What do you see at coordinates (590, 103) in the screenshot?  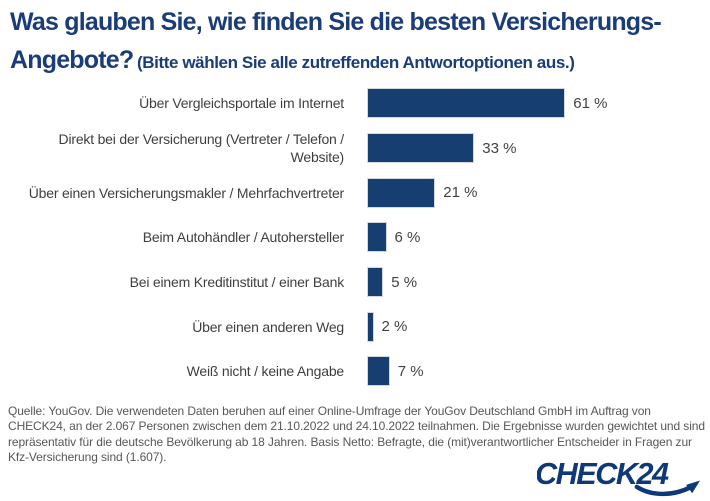 I see `value-label: 61 %` at bounding box center [590, 103].